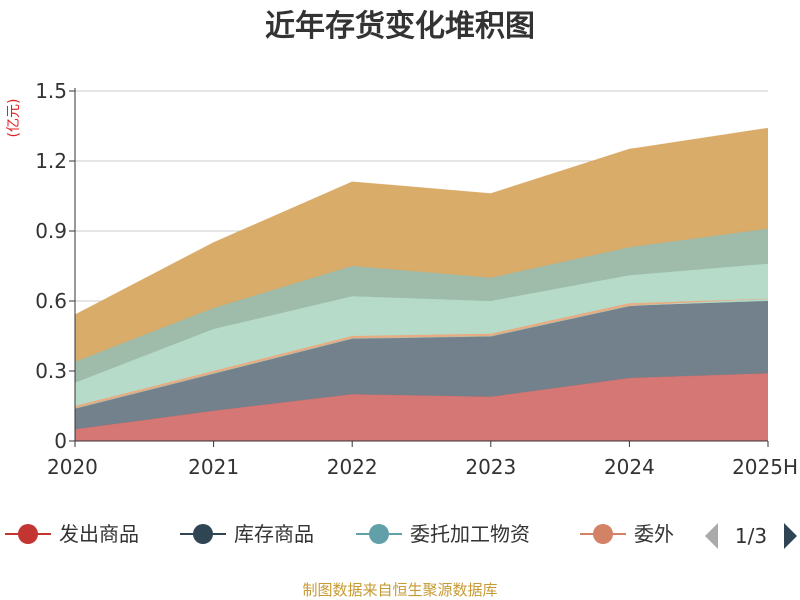 This screenshot has height=600, width=800. I want to click on x-tick-label: 2021, so click(213, 467).